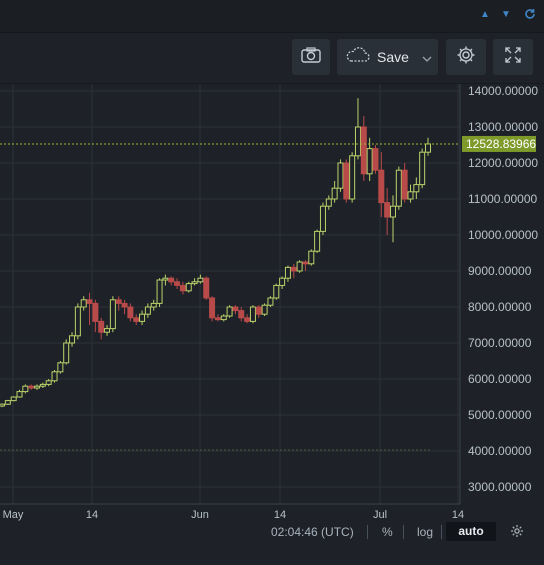 The width and height of the screenshot is (544, 565). I want to click on triangle-up-icon: ▲, so click(485, 14).